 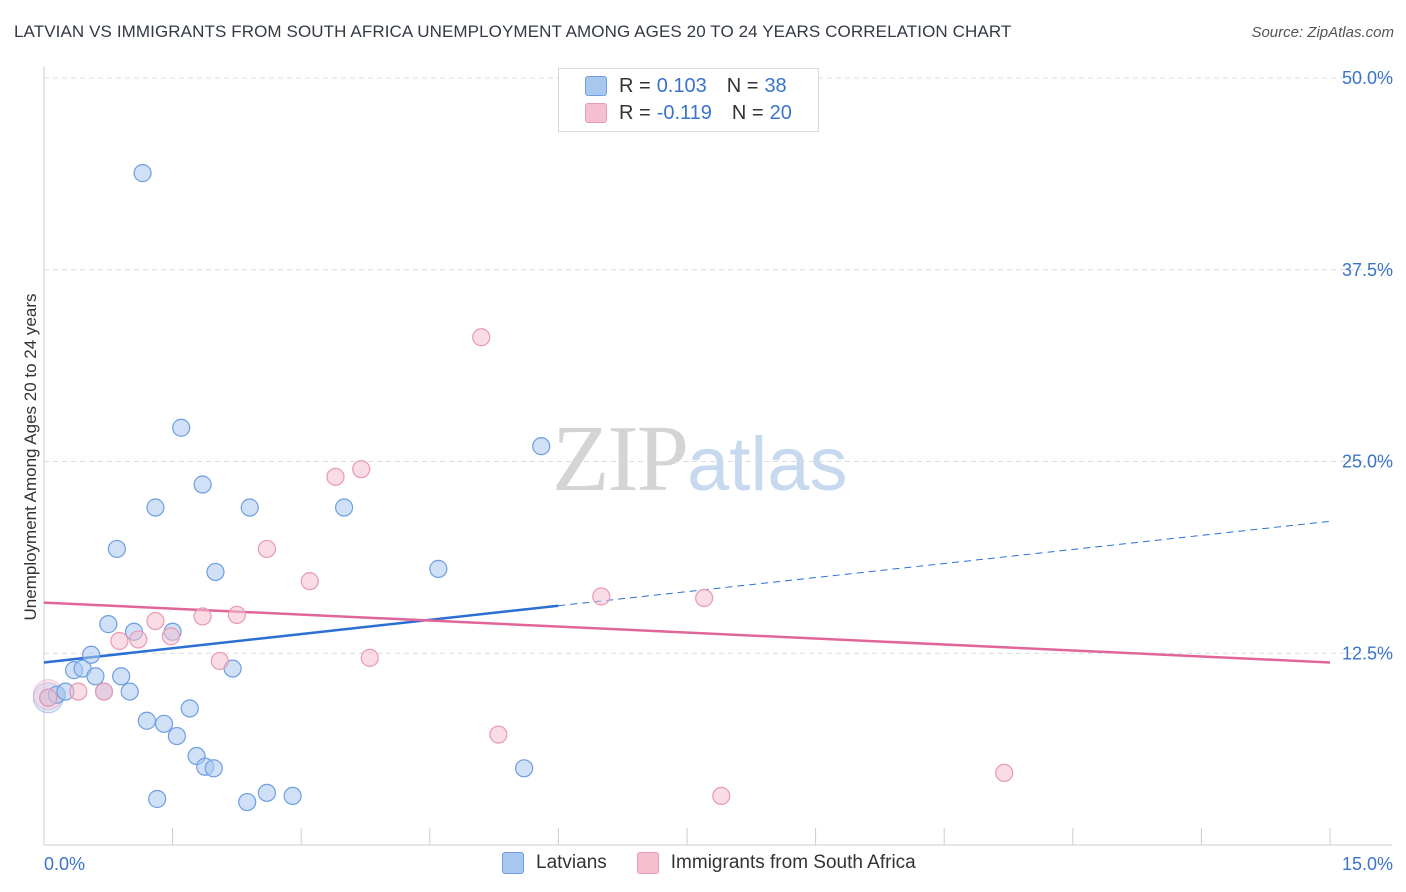 What do you see at coordinates (688, 100) in the screenshot?
I see `correlation-legend: R = 0.103 N = 38 R = -0.119 N = 20` at bounding box center [688, 100].